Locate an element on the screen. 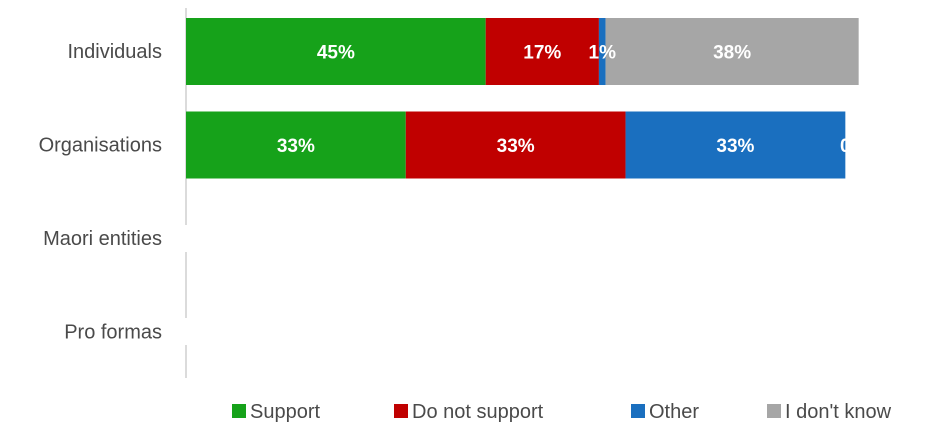 The height and width of the screenshot is (425, 935). value-label-individuals-do-not-support: 17% is located at coordinates (542, 53).